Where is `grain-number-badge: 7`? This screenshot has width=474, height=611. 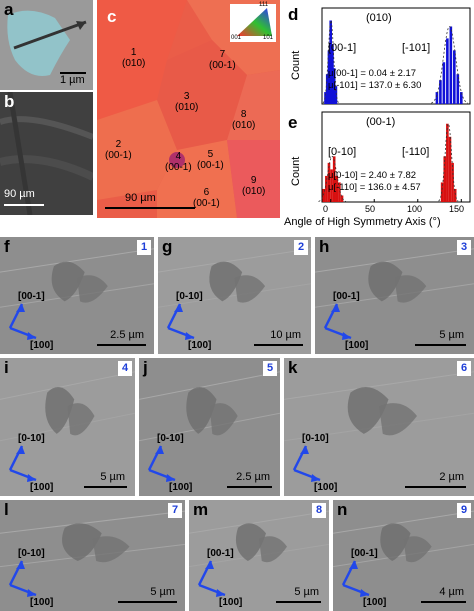
grain-number-badge: 7 is located at coordinates (175, 510).